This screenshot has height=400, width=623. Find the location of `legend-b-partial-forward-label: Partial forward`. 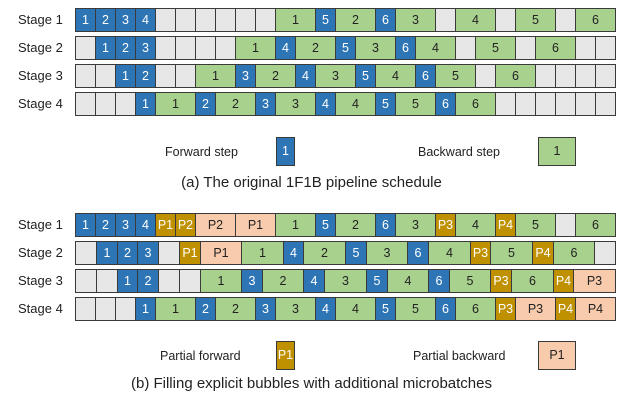

legend-b-partial-forward-label: Partial forward is located at coordinates (200, 356).